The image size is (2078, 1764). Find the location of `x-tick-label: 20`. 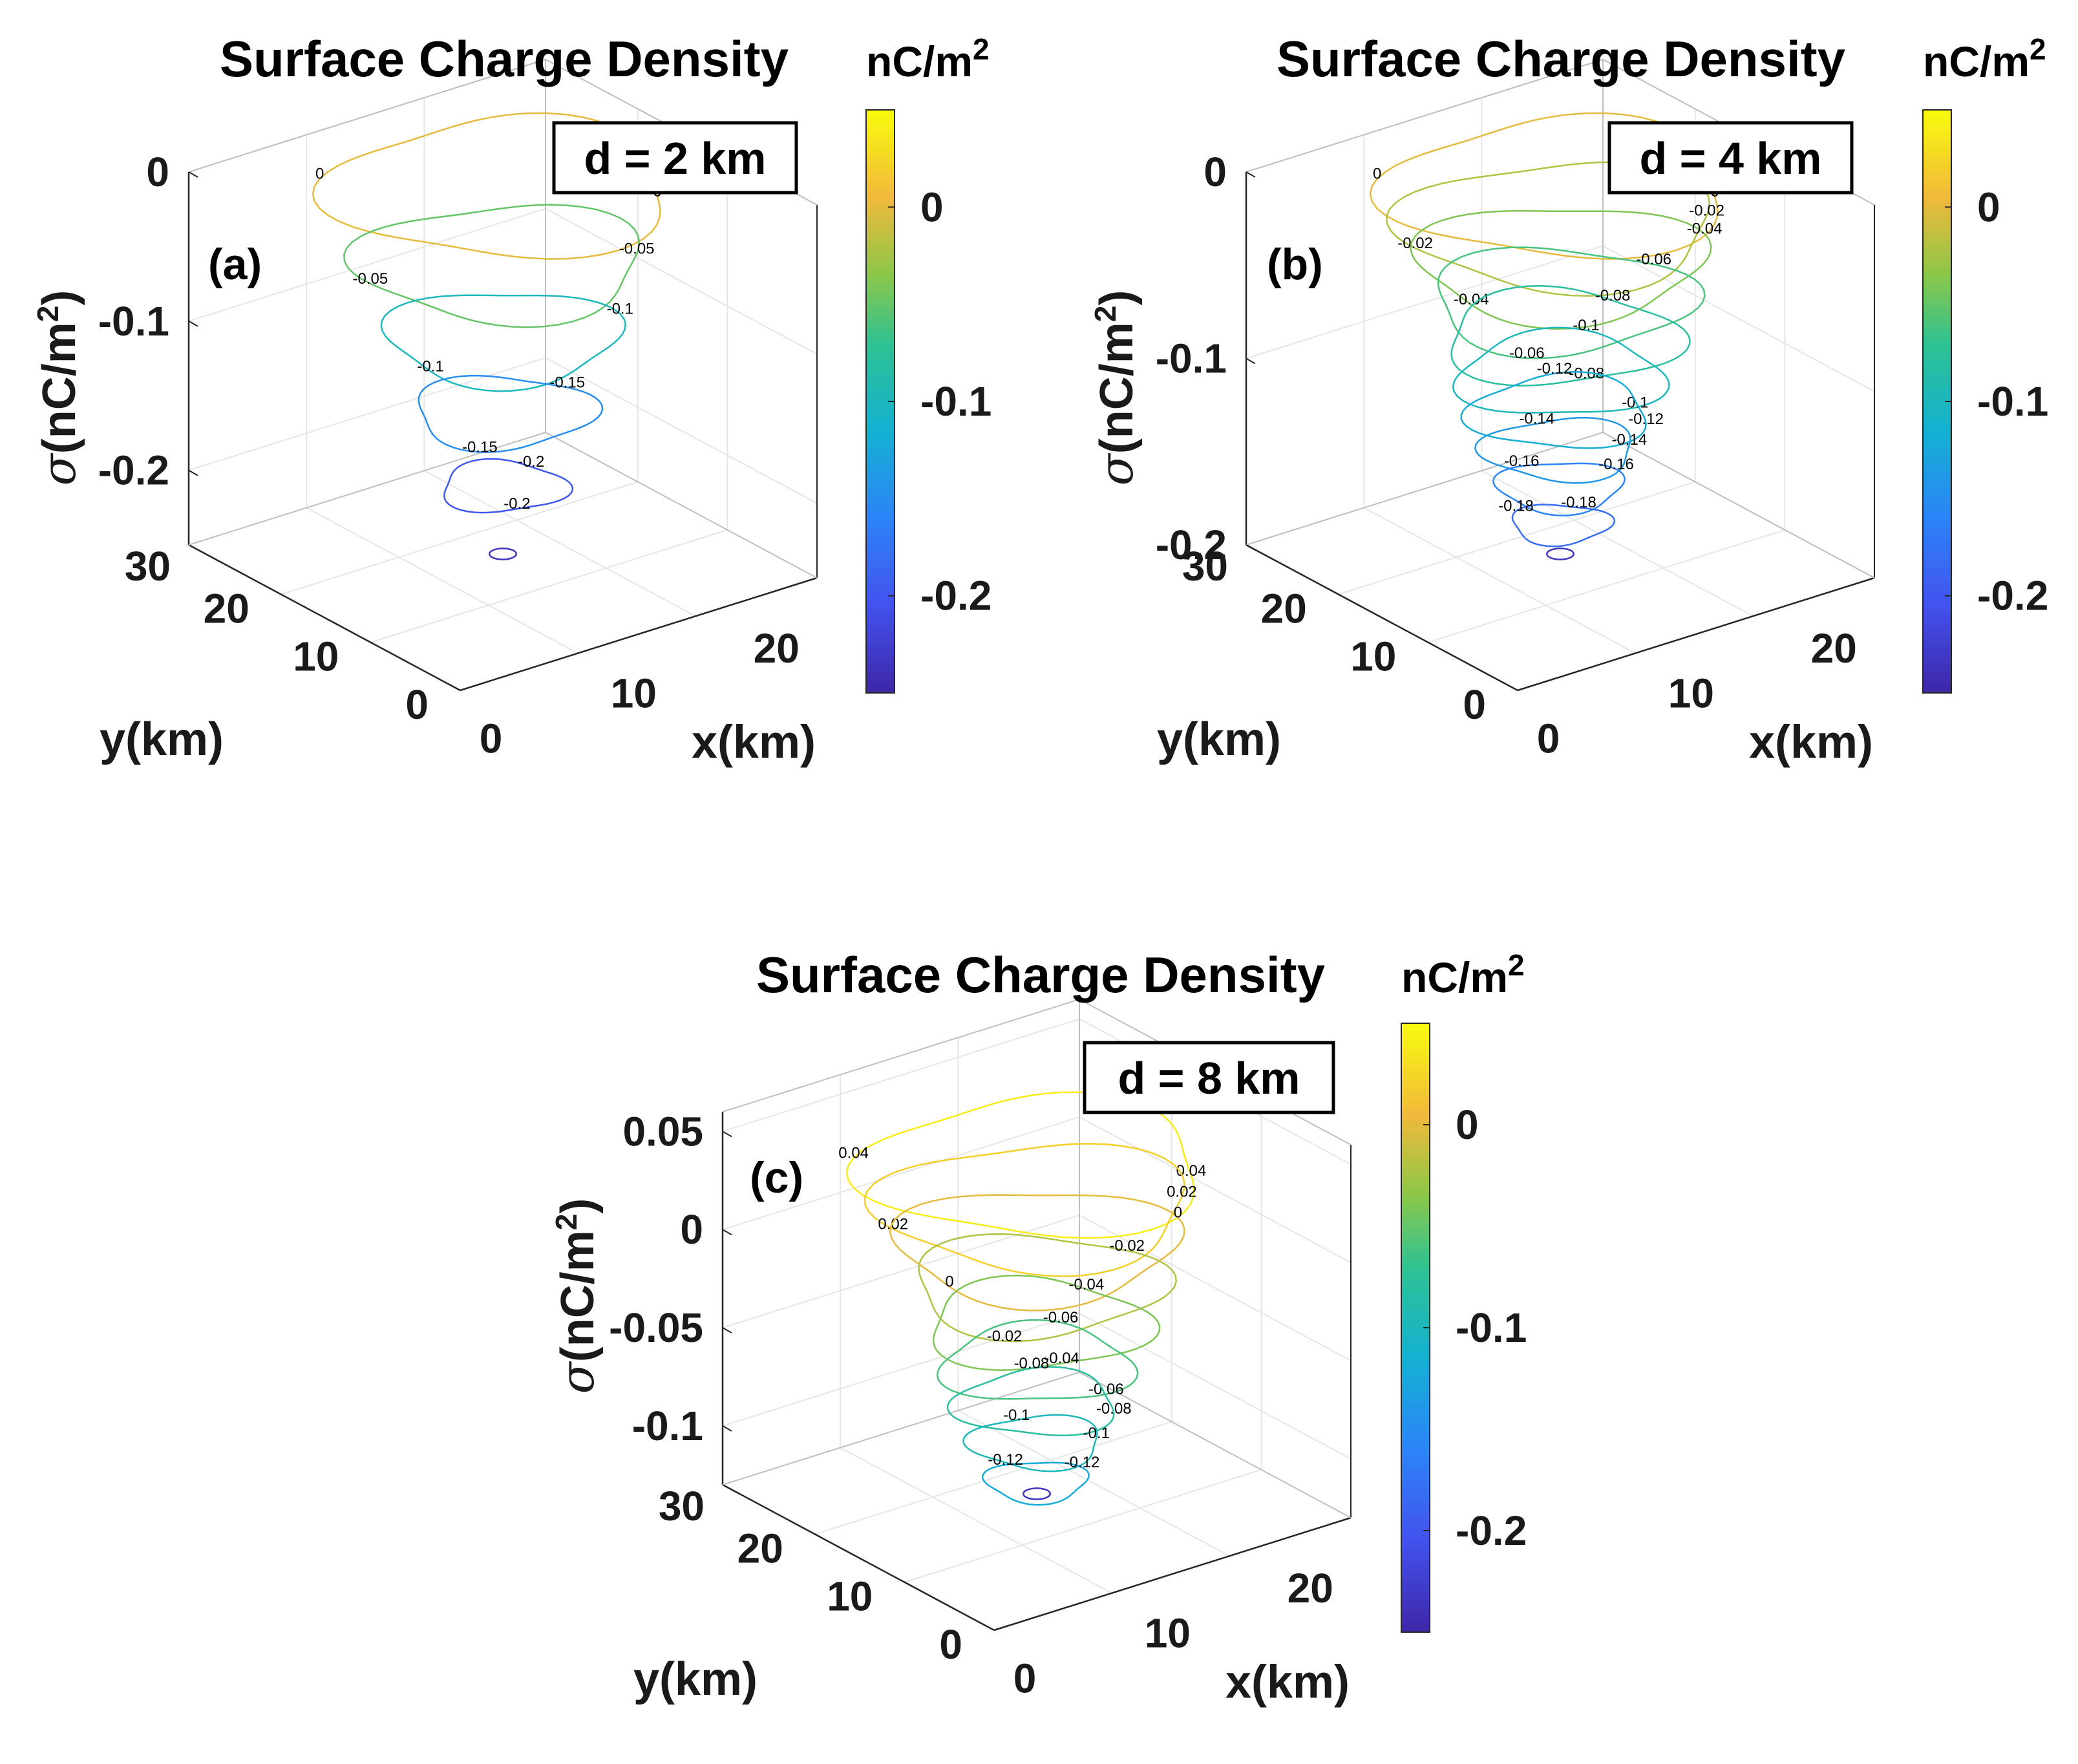

x-tick-label: 20 is located at coordinates (1834, 648).